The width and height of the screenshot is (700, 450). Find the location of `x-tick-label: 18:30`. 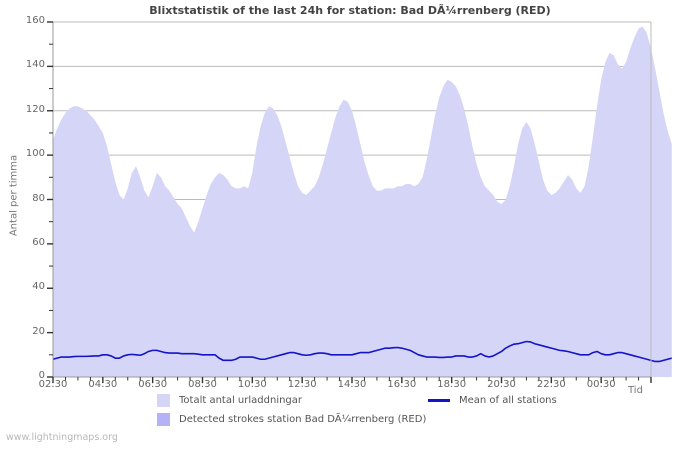

x-tick-label: 18:30 is located at coordinates (452, 384).